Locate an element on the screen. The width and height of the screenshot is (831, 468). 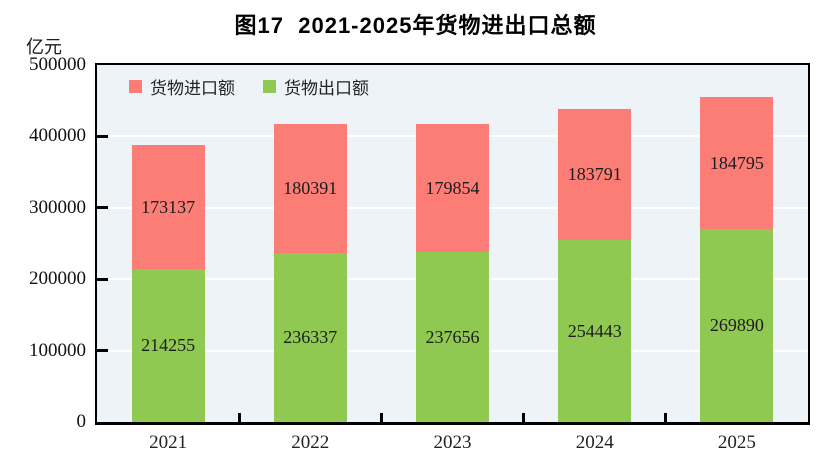
y-axis-label: 0 is located at coordinates (81, 421).